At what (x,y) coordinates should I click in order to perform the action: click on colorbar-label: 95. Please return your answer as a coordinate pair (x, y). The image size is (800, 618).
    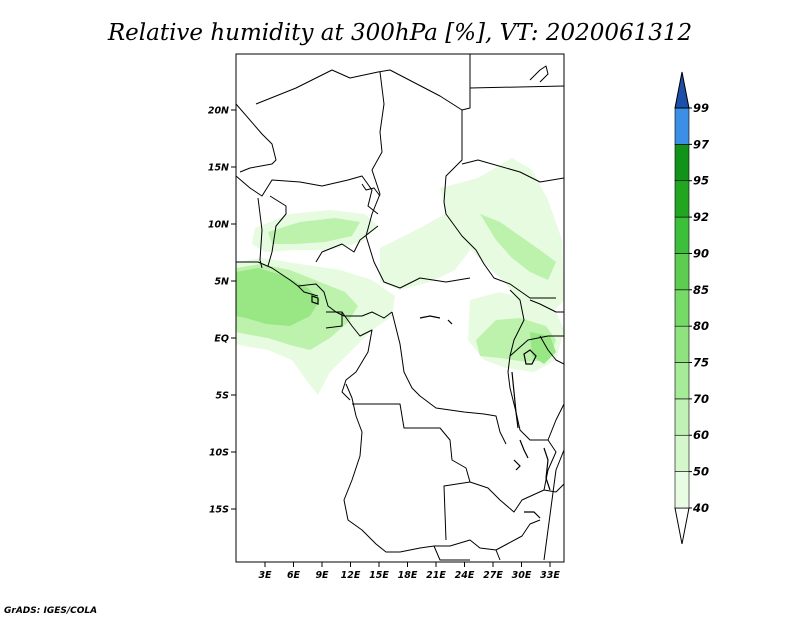
    Looking at the image, I should click on (701, 181).